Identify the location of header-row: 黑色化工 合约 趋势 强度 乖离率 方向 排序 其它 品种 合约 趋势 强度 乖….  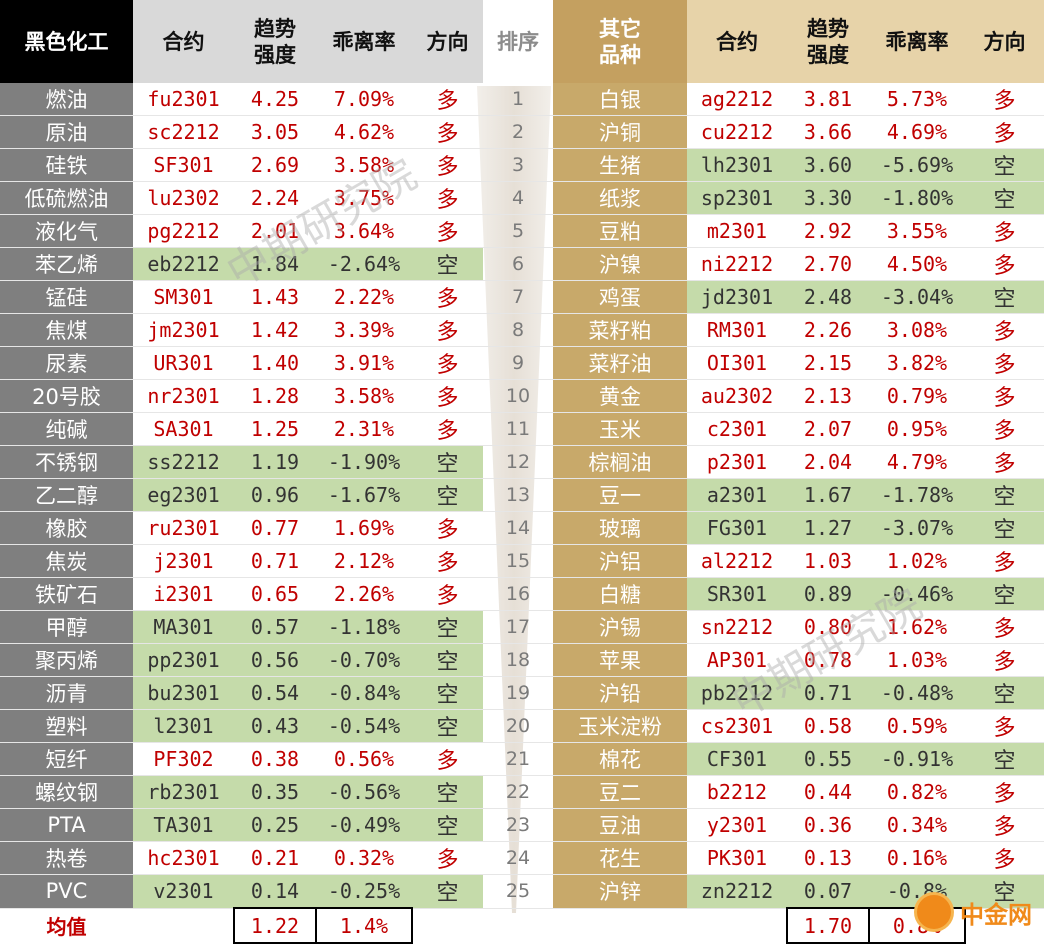
(522, 41).